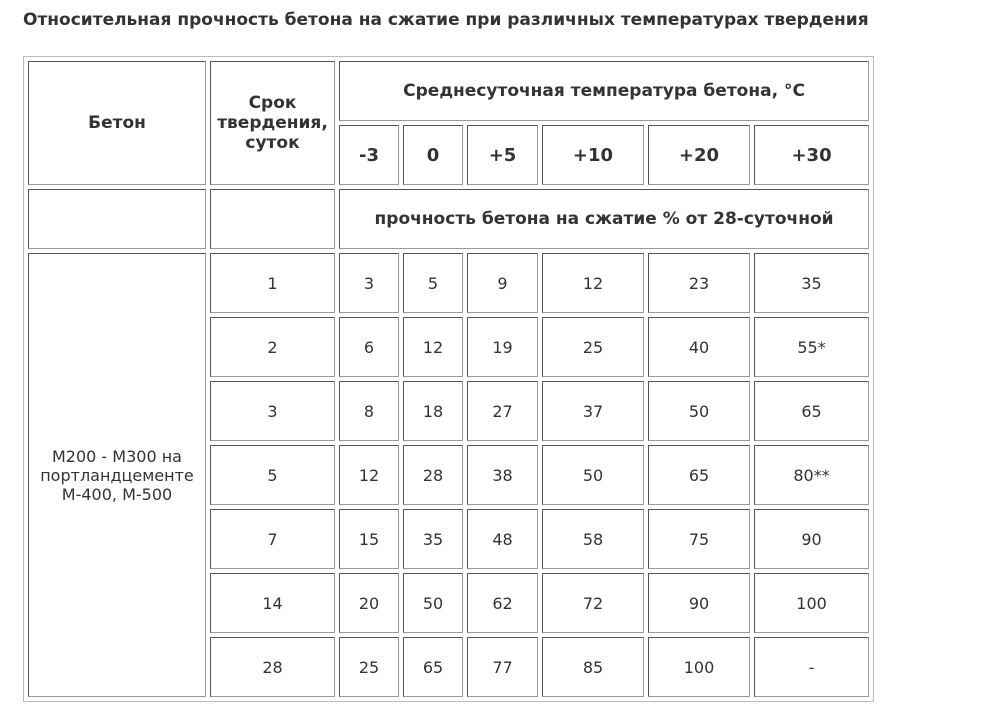 The width and height of the screenshot is (1000, 711). What do you see at coordinates (272, 123) in the screenshot?
I see `header-days: Срок твердения, суток` at bounding box center [272, 123].